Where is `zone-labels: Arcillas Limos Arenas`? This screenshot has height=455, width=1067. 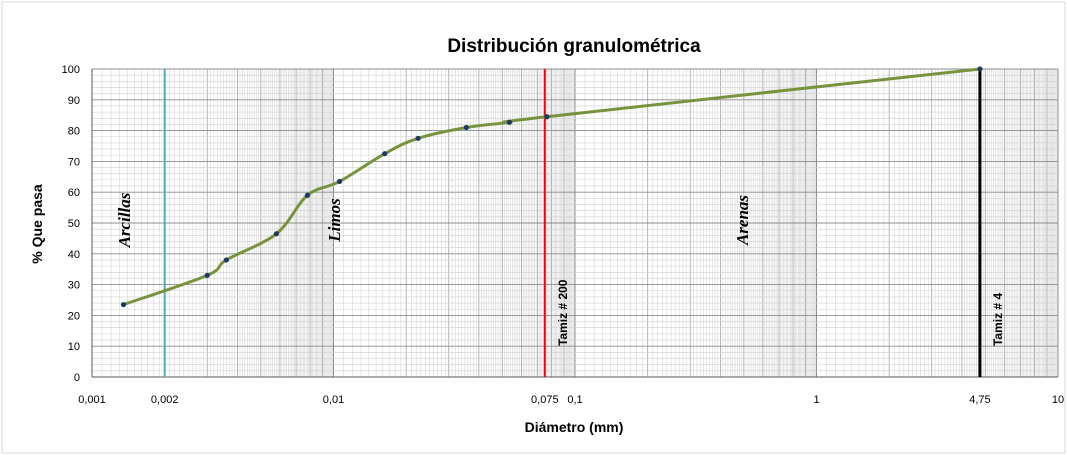
zone-labels: Arcillas Limos Arenas is located at coordinates (433, 220).